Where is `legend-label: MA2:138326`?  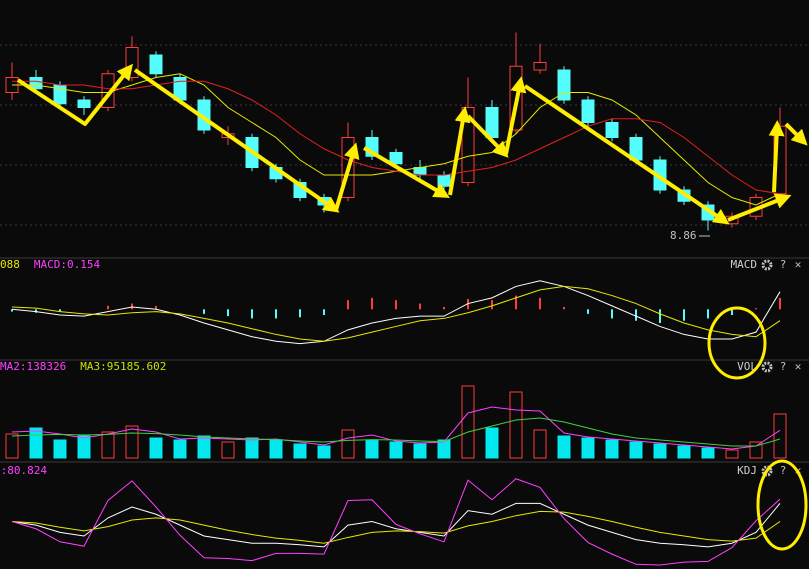 legend-label: MA2:138326 is located at coordinates (33, 366).